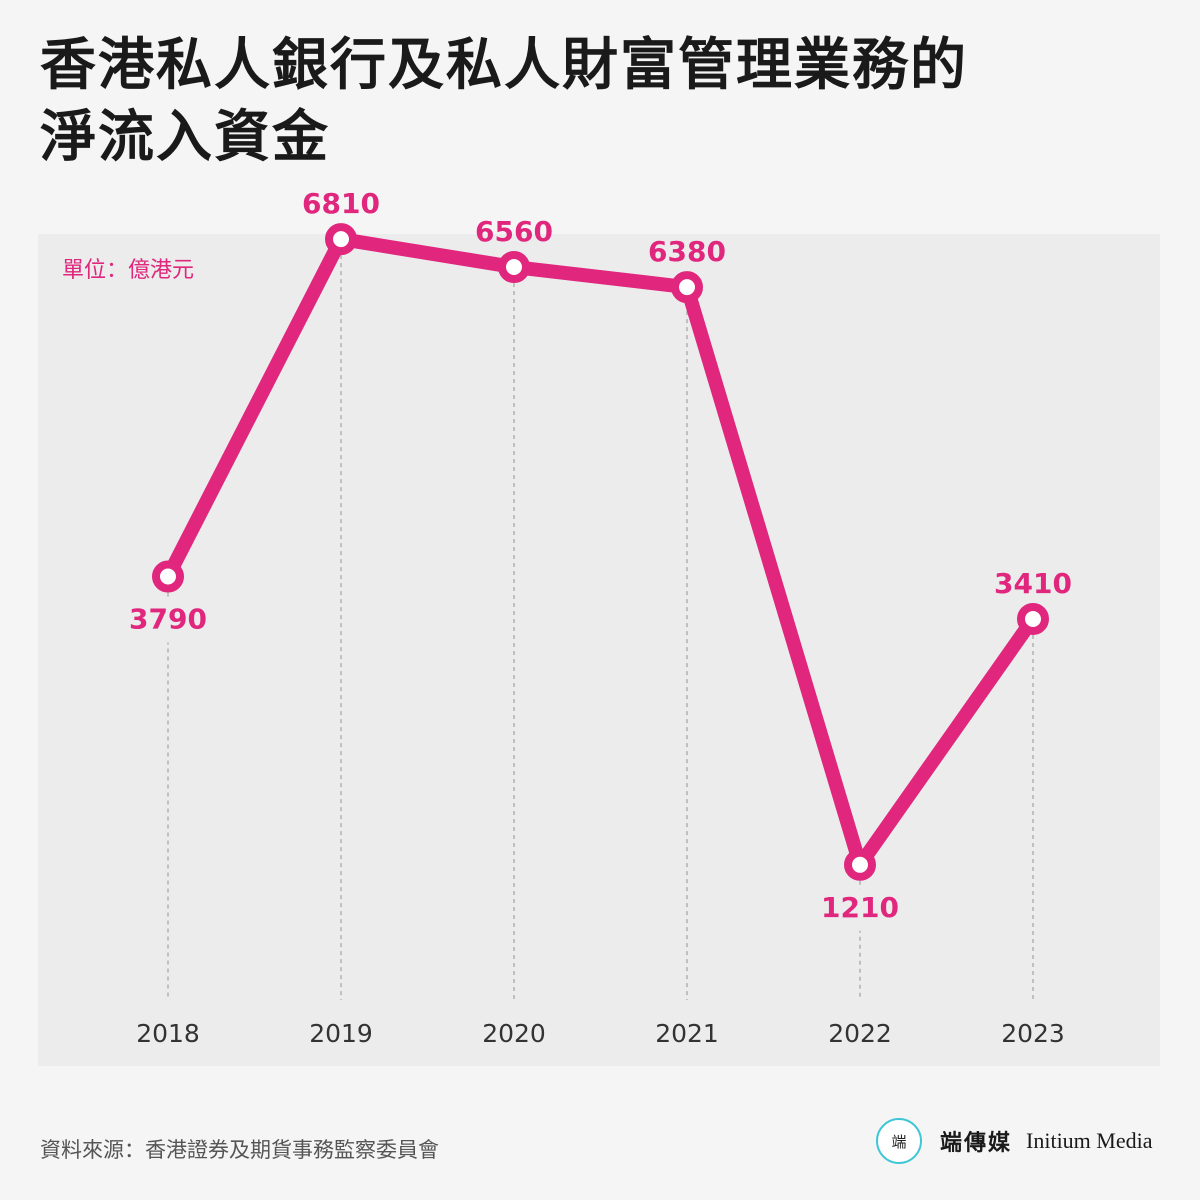  Describe the element at coordinates (185, 137) in the screenshot. I see `title-line-2: 淨流入資金` at that location.